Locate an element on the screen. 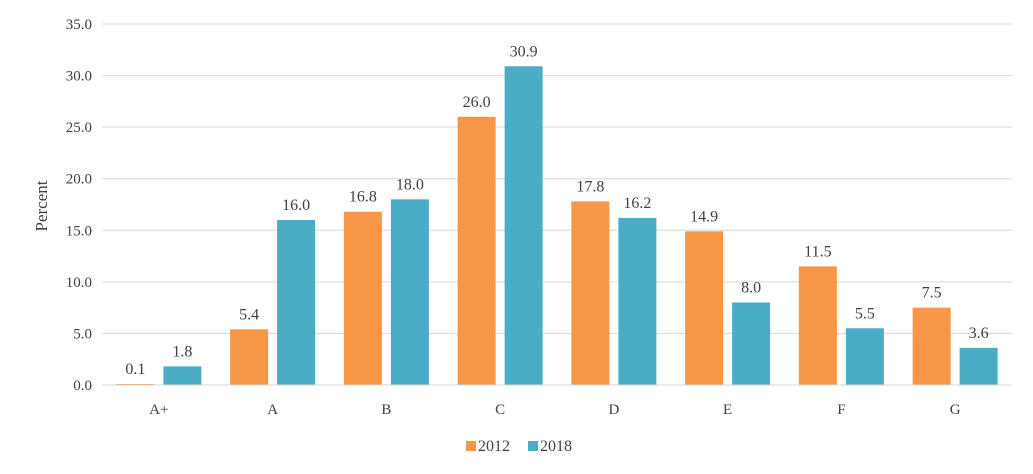 The width and height of the screenshot is (1033, 474). bar-2012-G is located at coordinates (931, 346).